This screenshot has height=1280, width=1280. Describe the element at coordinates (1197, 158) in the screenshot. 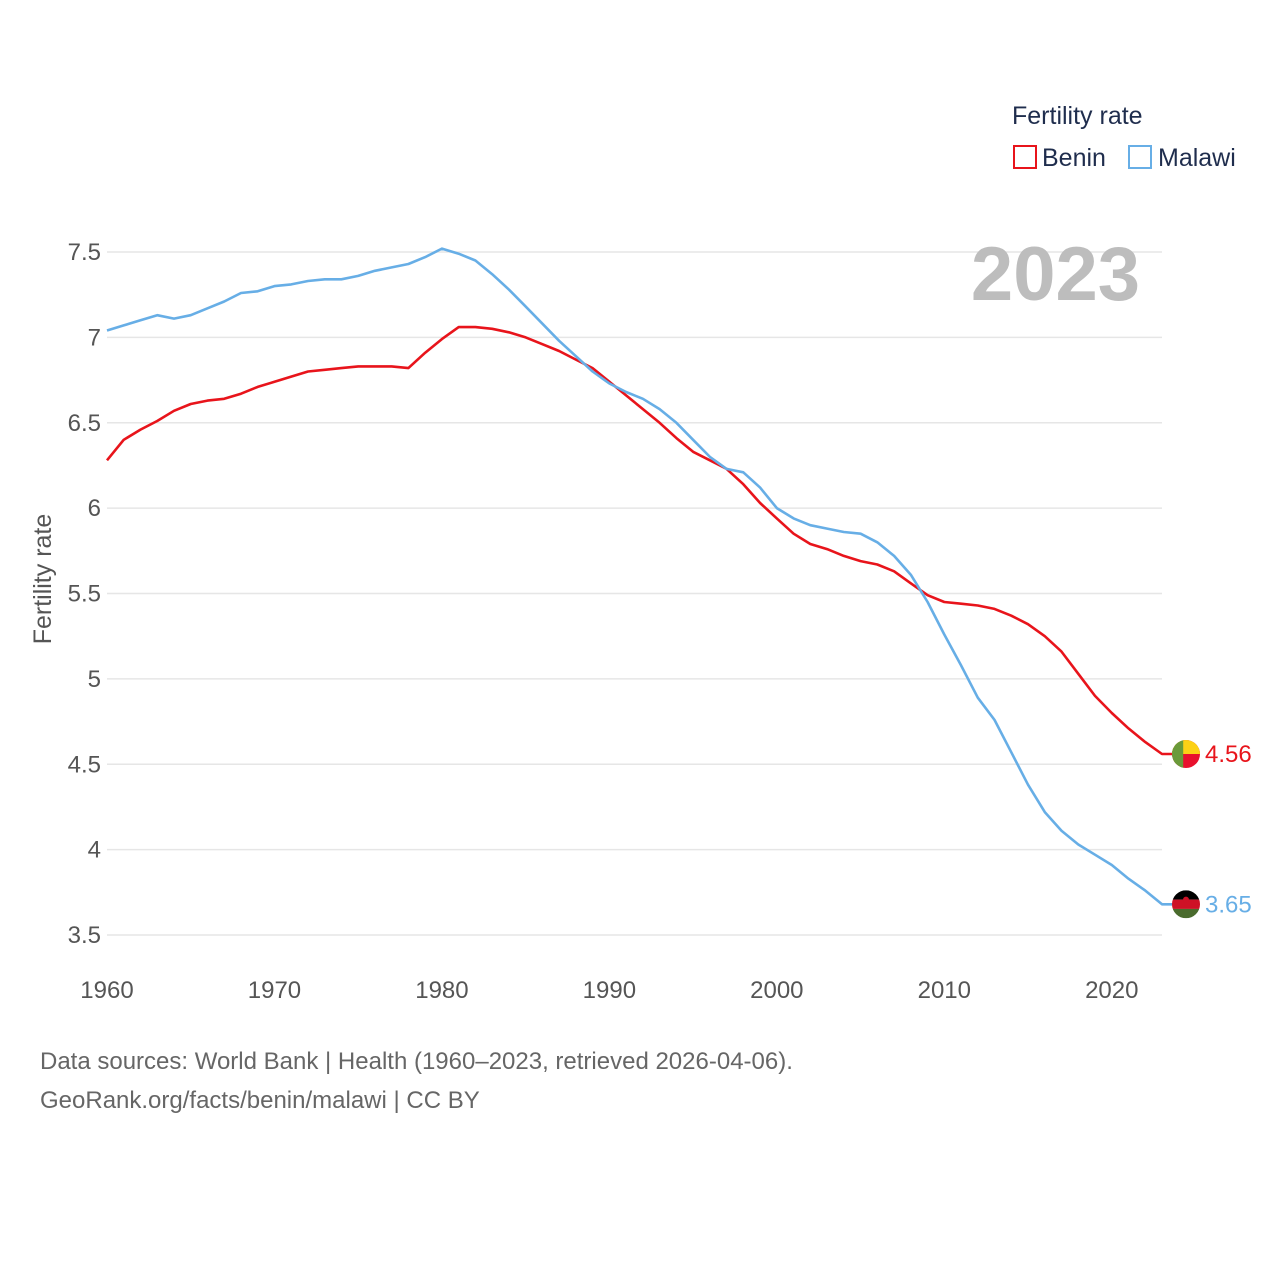

I see `legend-label-malawi: Malawi` at that location.